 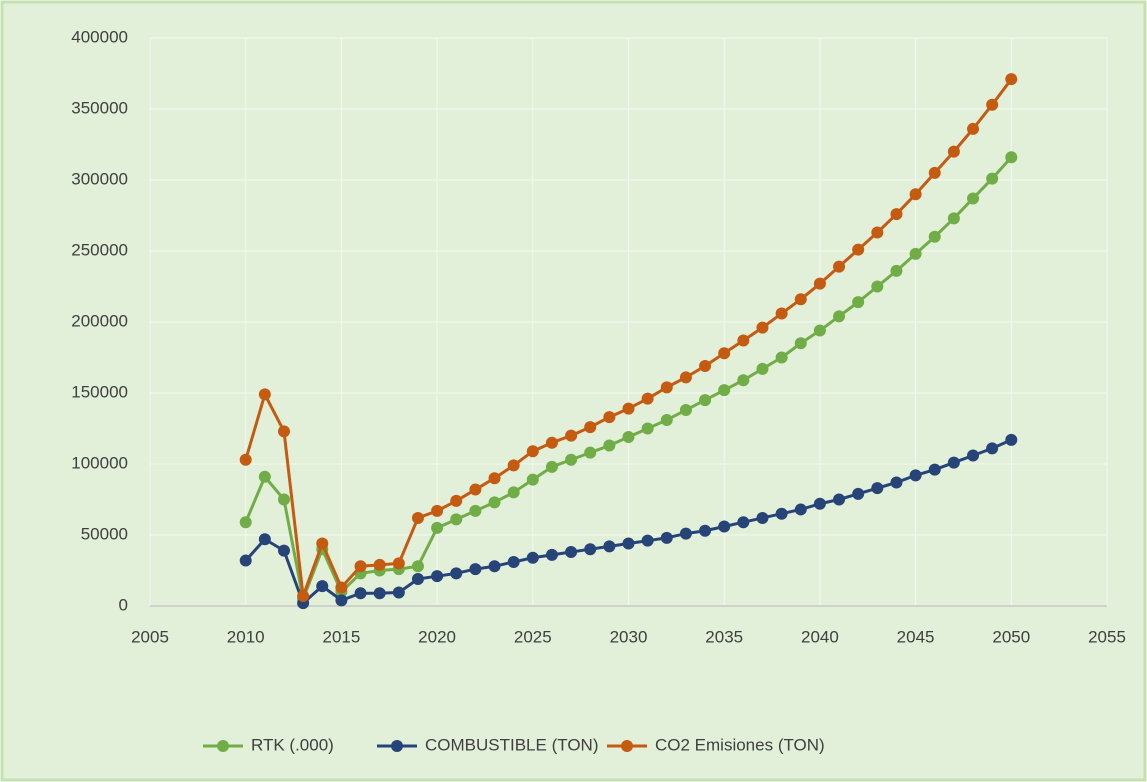 What do you see at coordinates (916, 636) in the screenshot?
I see `x-tick-label: 2045` at bounding box center [916, 636].